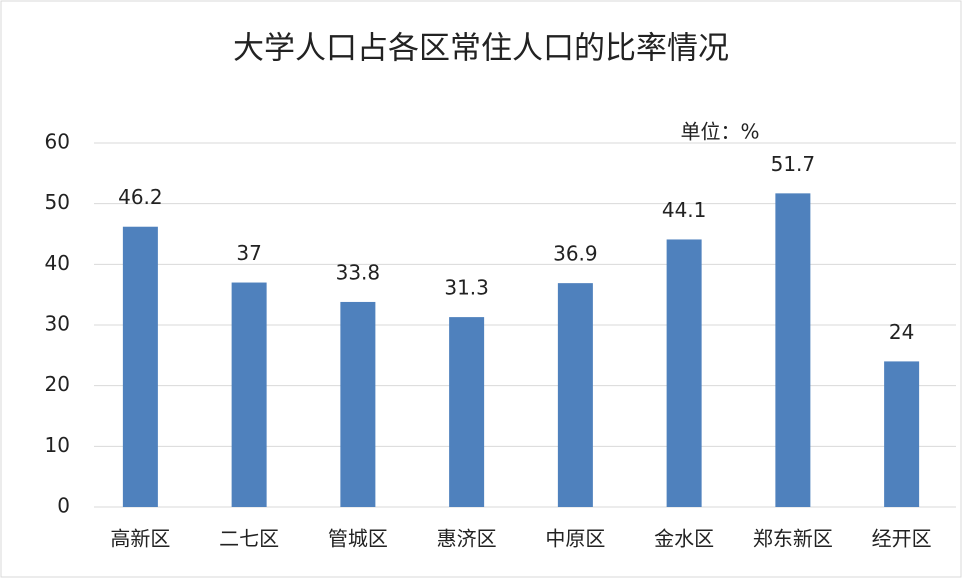 This screenshot has height=578, width=962. What do you see at coordinates (57, 445) in the screenshot?
I see `y-tick-label: 10` at bounding box center [57, 445].